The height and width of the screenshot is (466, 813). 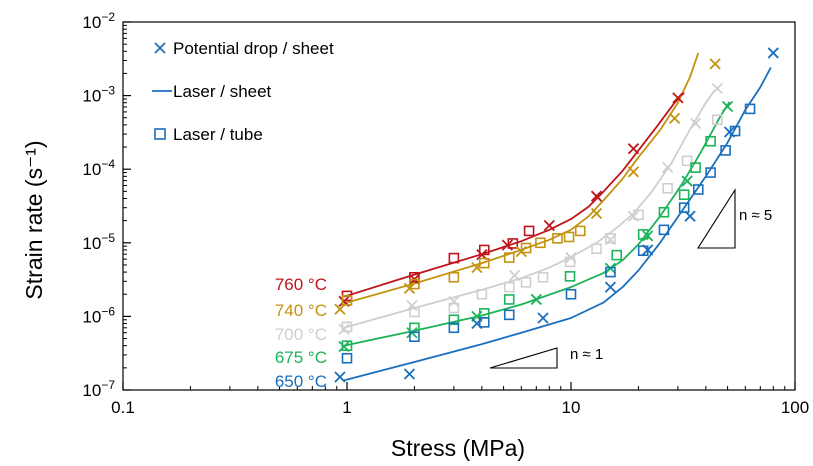 I want to click on temperature-label: 740 °C, so click(x=301, y=310).